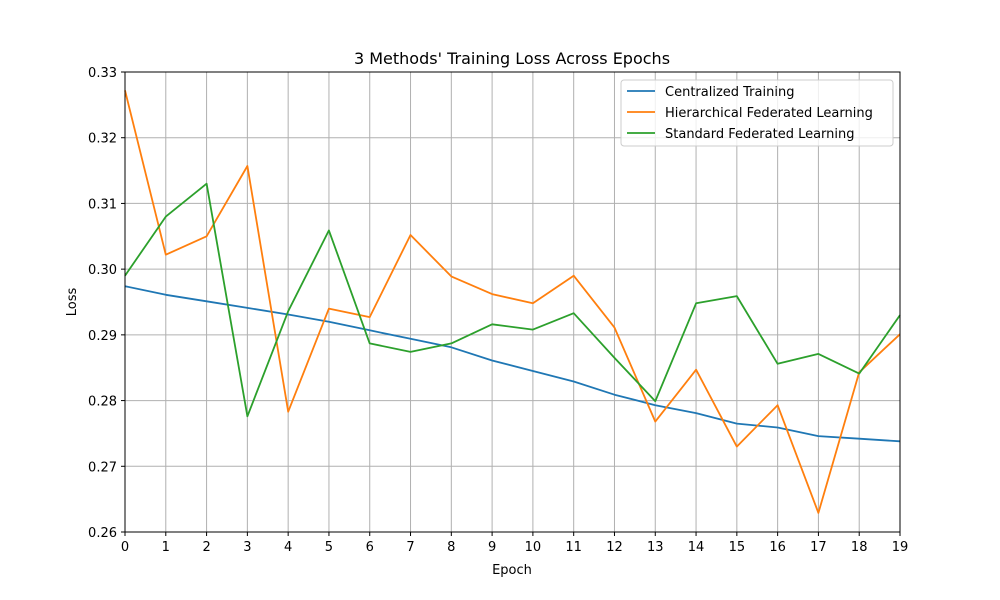 This screenshot has height=600, width=1000. What do you see at coordinates (900, 547) in the screenshot?
I see `x-tick-label: 19` at bounding box center [900, 547].